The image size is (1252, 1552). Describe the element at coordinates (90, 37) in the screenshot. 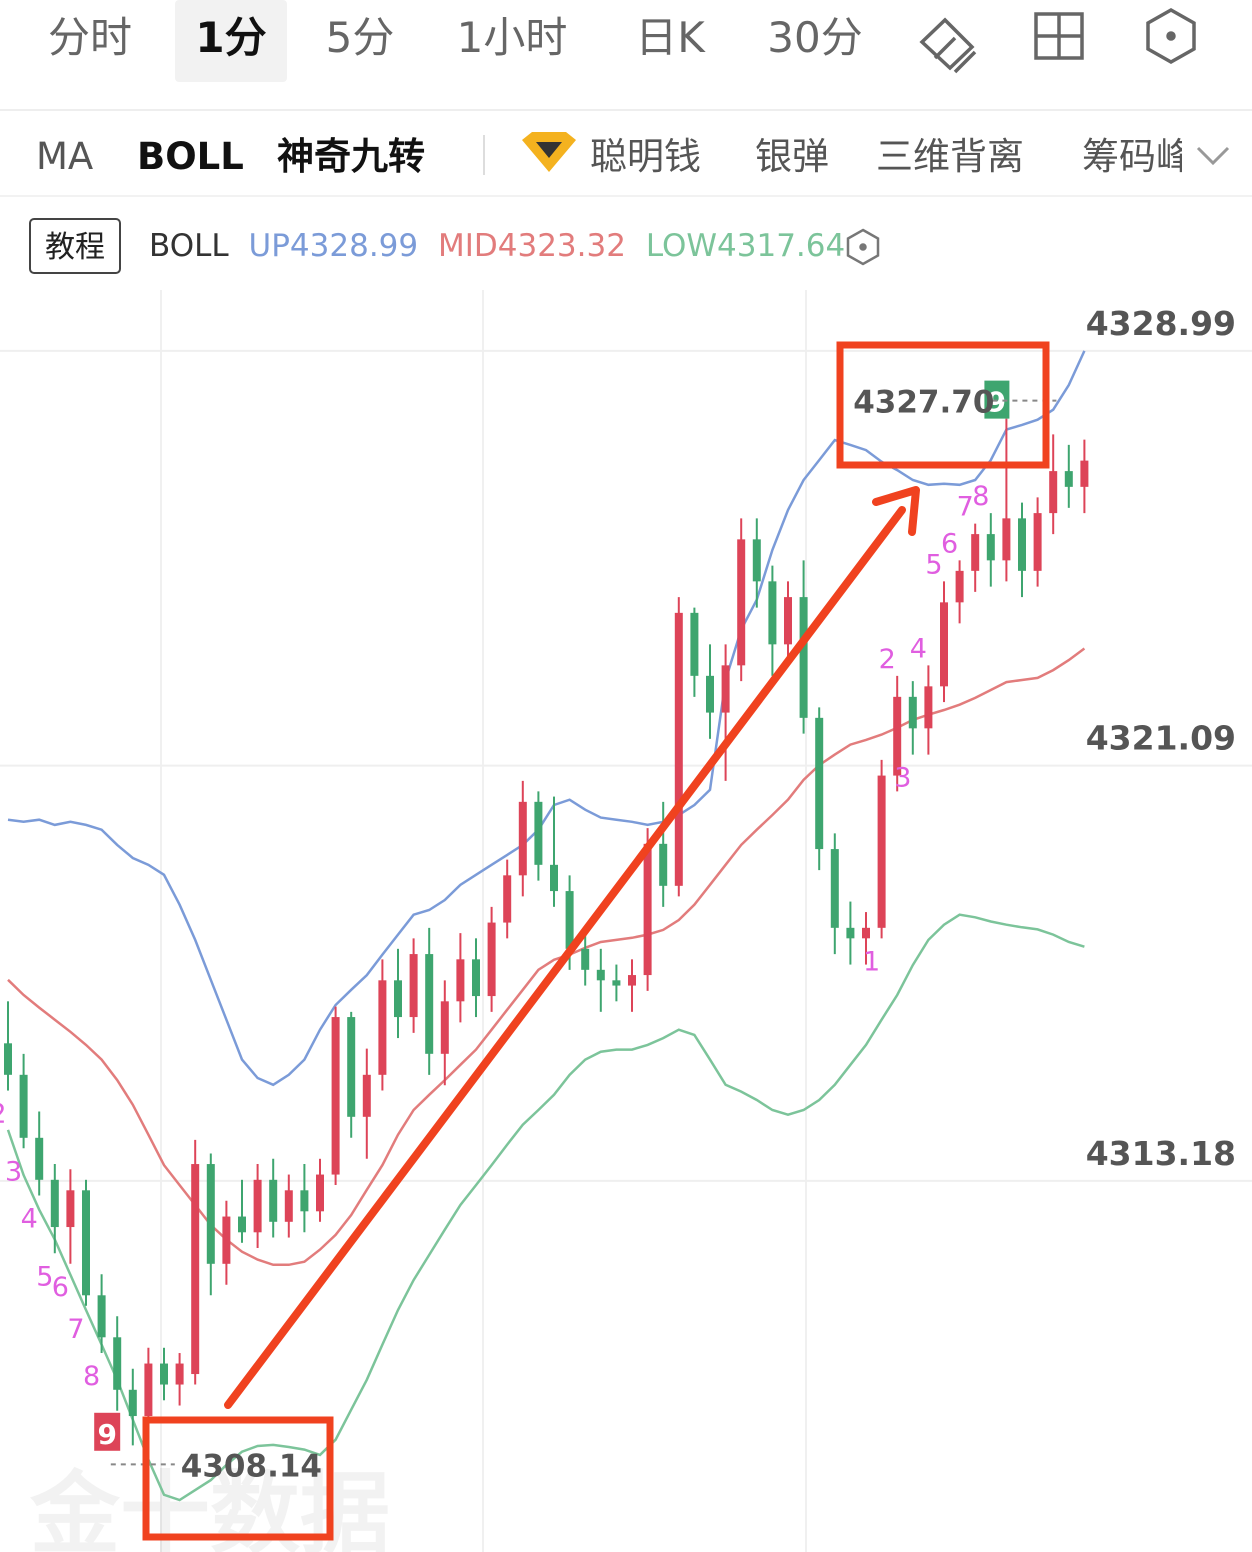

I see `period-tab: 分时` at that location.